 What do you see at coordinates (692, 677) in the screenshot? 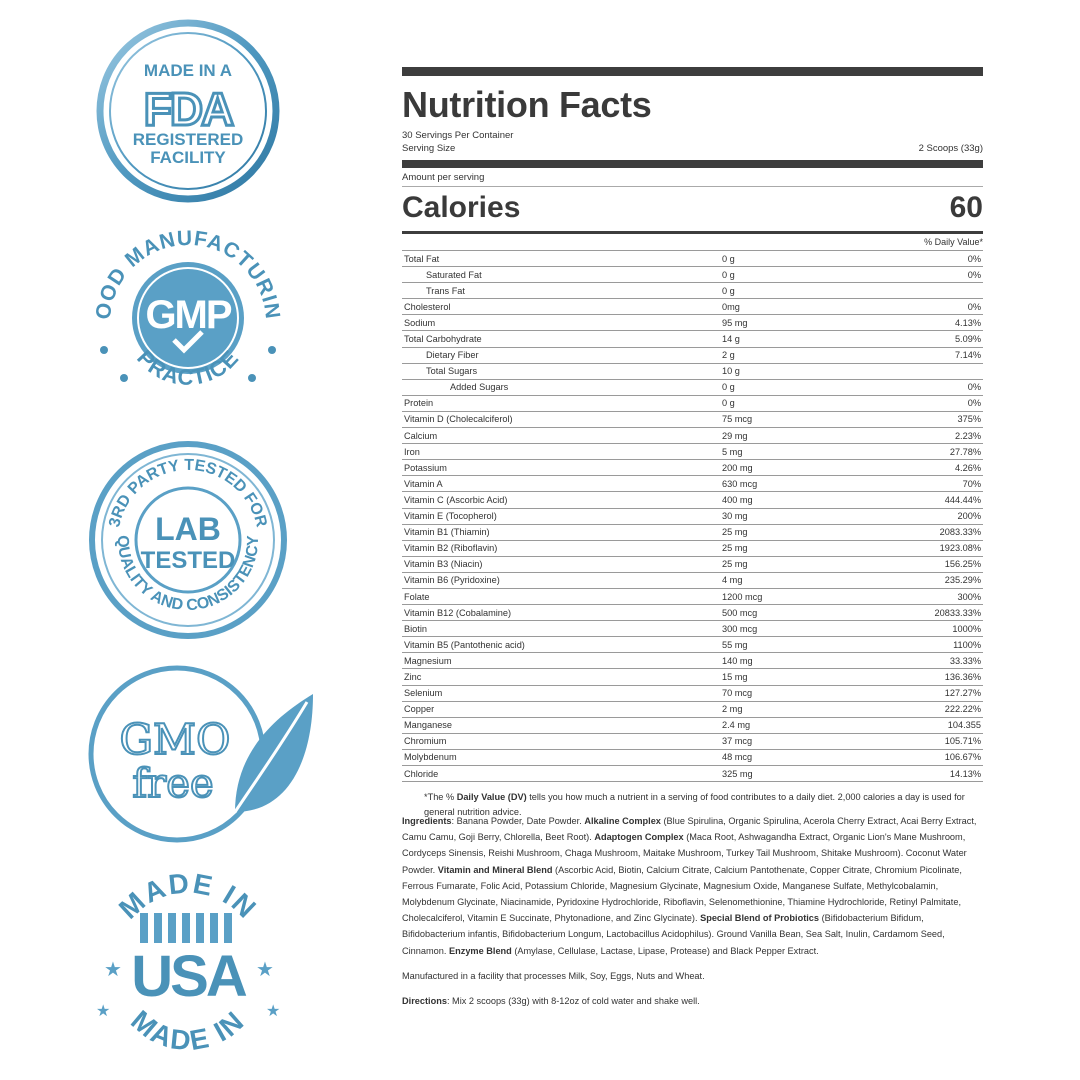
I see `nutrient-row: Zinc 15 mg 136.36%` at bounding box center [692, 677].